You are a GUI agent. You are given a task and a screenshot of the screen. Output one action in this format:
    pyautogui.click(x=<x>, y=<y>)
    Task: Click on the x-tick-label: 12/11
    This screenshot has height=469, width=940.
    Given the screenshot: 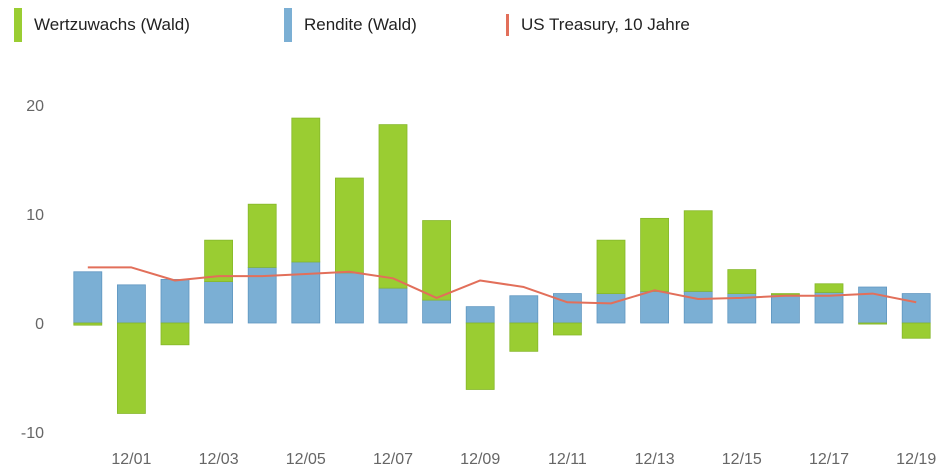 What is the action you would take?
    pyautogui.click(x=567, y=459)
    